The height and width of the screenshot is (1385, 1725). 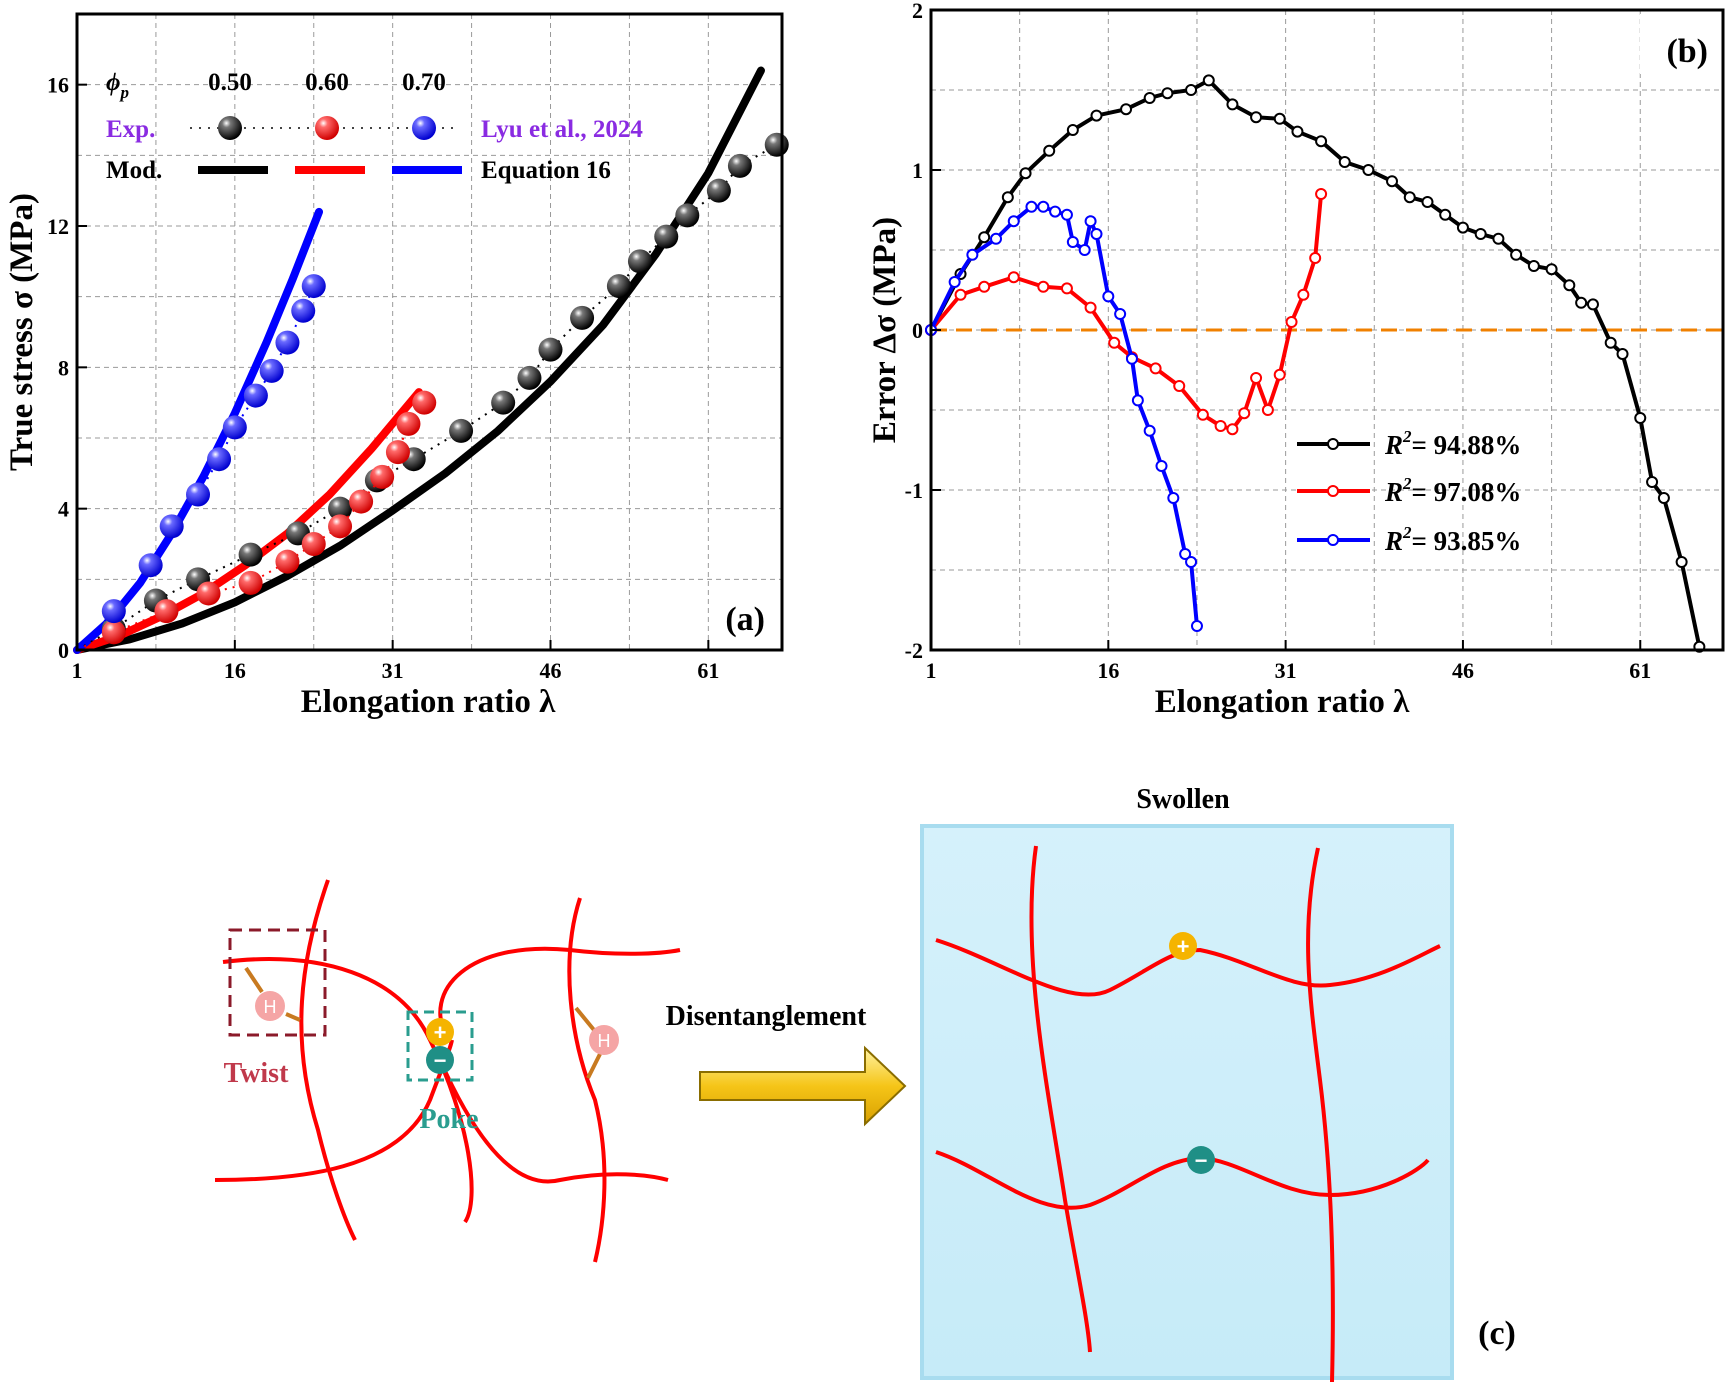 What do you see at coordinates (235, 670) in the screenshot?
I see `x-tick-label: 16` at bounding box center [235, 670].